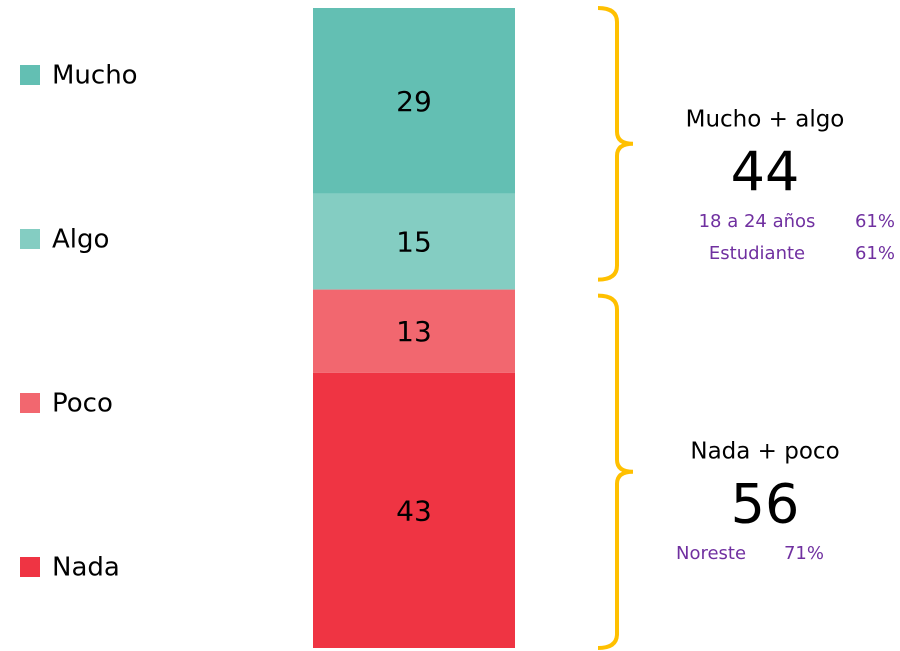 The image size is (900, 651). I want to click on group-total: 44, so click(765, 172).